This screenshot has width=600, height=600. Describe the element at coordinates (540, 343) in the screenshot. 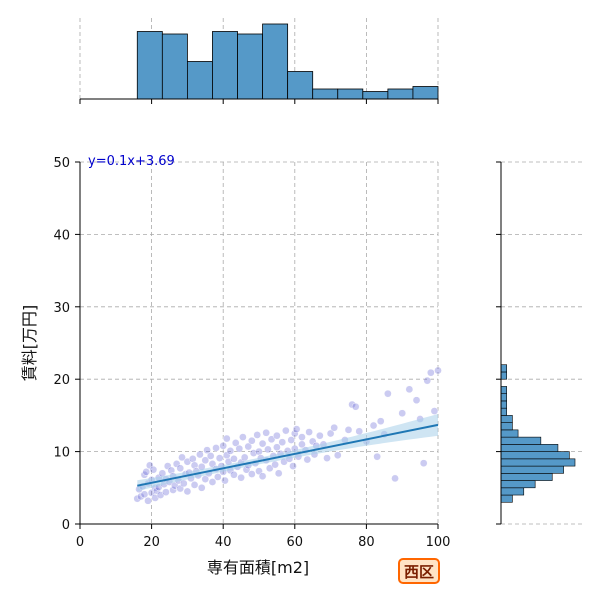

I see `y-marginal-histogram` at that location.